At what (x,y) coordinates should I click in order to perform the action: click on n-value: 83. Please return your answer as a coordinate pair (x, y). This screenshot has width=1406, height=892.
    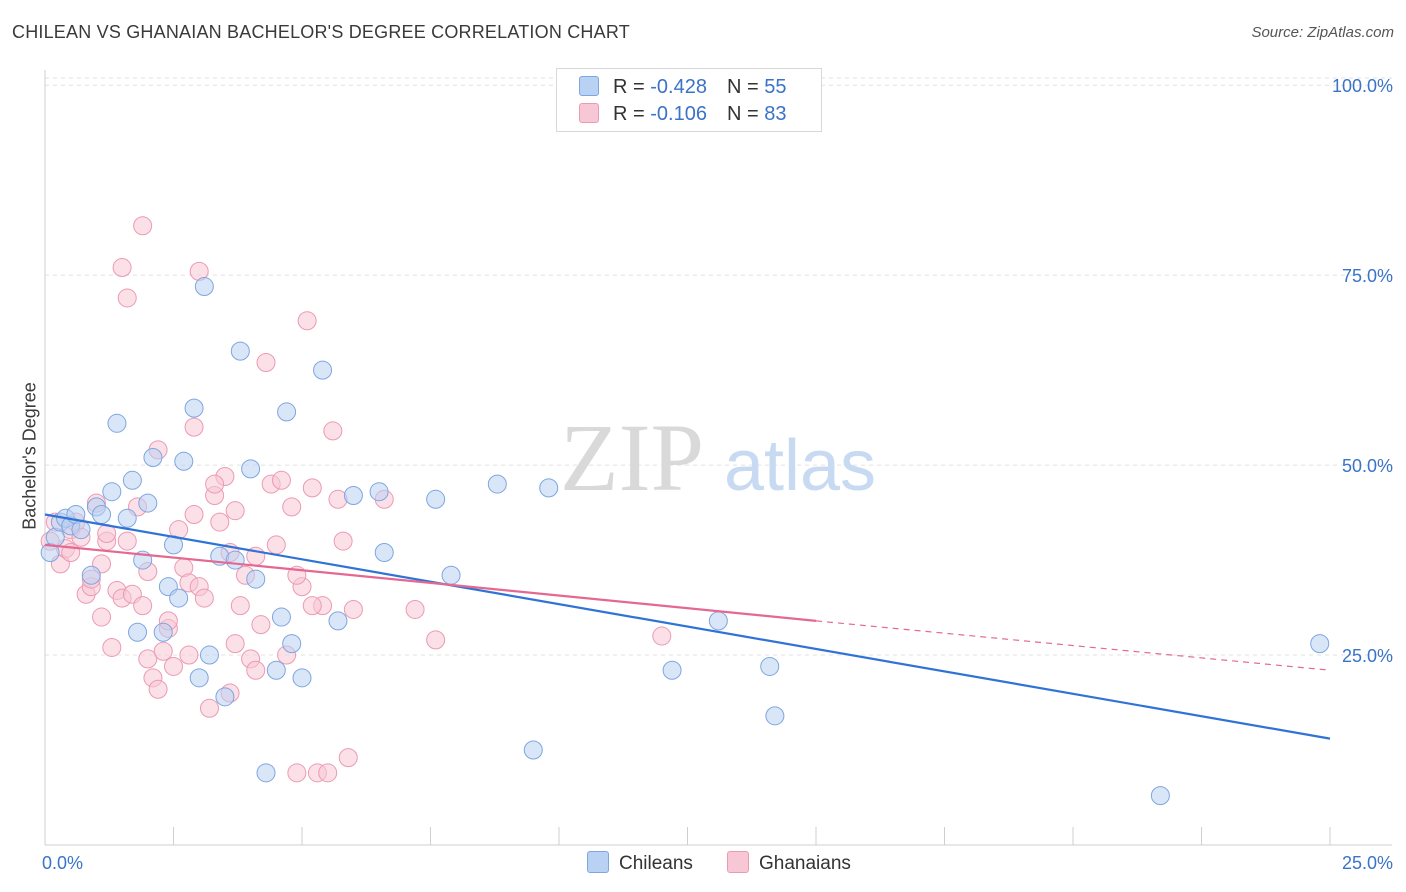
    Looking at the image, I should click on (775, 114).